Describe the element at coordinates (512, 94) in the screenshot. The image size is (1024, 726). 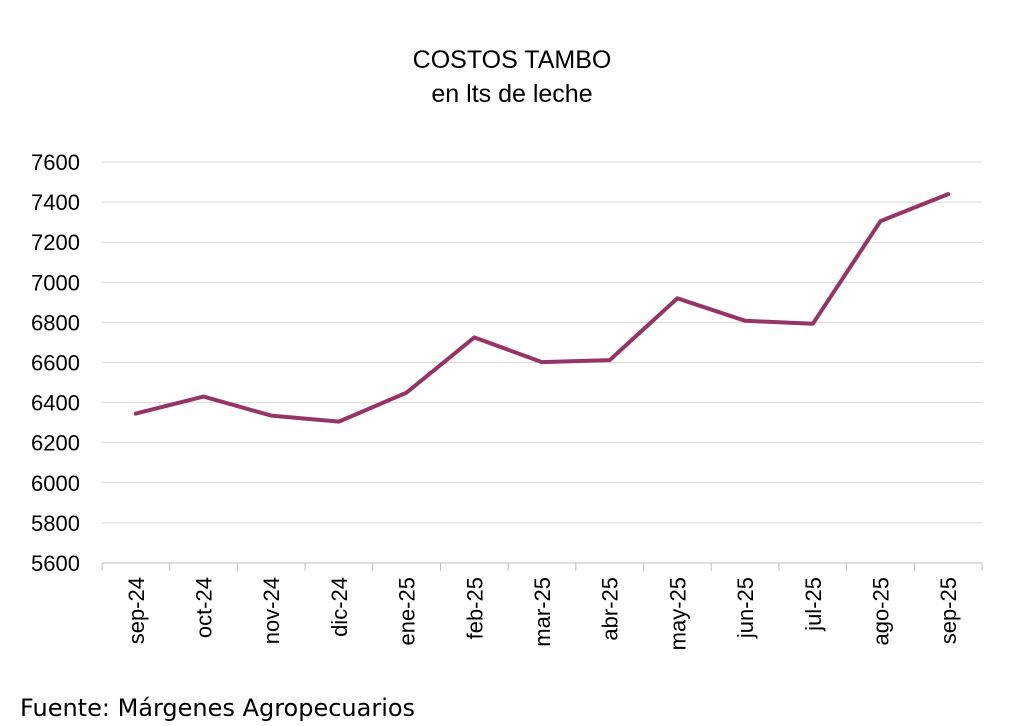
I see `chart-subtitle: en lts de leche` at that location.